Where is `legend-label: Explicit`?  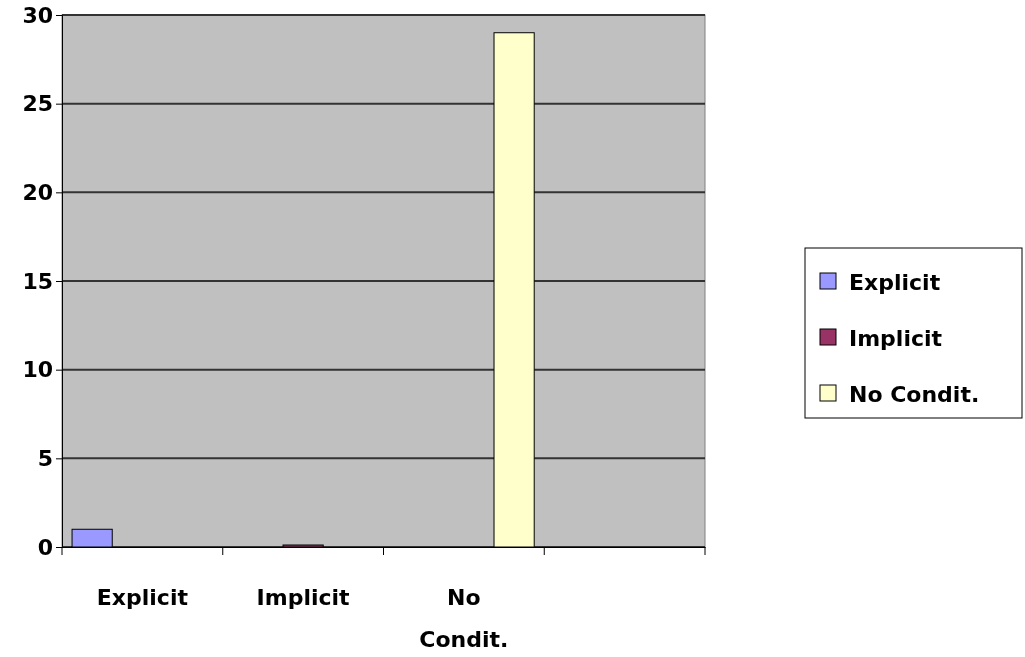 legend-label: Explicit is located at coordinates (895, 282).